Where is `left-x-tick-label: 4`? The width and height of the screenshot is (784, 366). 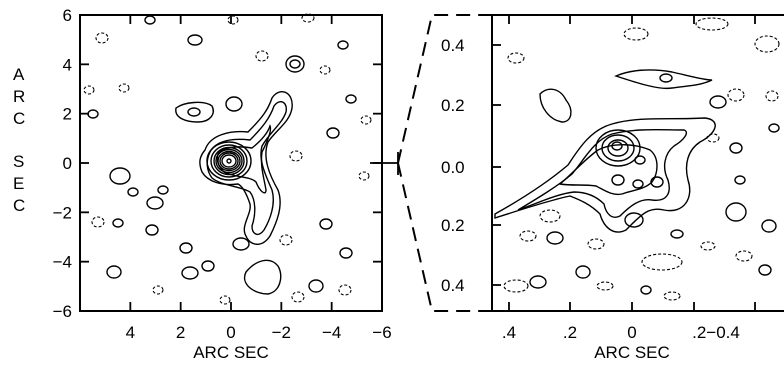
left-x-tick-label: 4 is located at coordinates (130, 332).